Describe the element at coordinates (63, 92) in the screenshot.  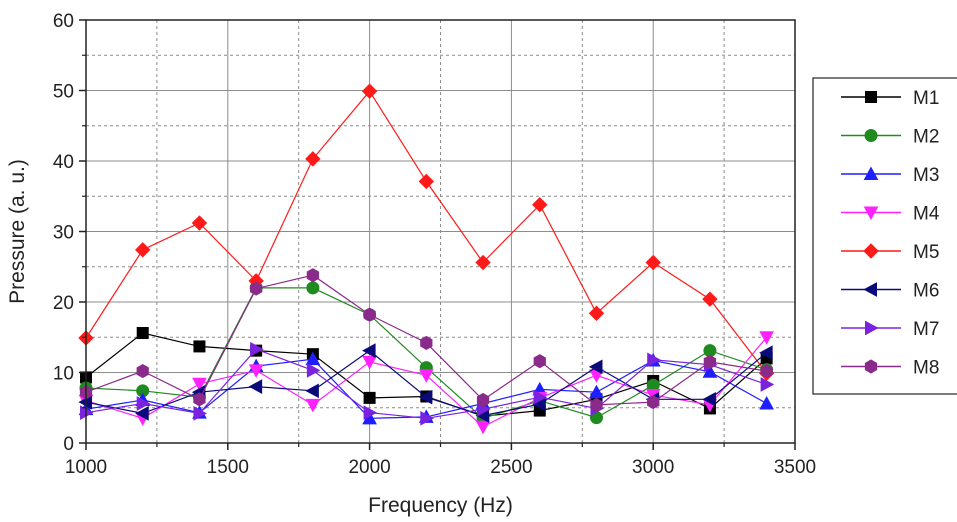
I see `y-tick-label: 50` at that location.